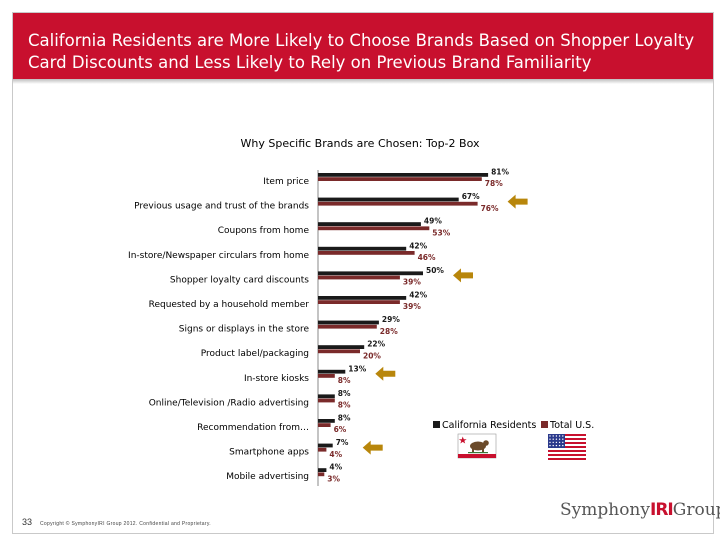 Image resolution: width=720 pixels, height=540 pixels. Describe the element at coordinates (335, 467) in the screenshot. I see `data-label-california: 4%` at that location.